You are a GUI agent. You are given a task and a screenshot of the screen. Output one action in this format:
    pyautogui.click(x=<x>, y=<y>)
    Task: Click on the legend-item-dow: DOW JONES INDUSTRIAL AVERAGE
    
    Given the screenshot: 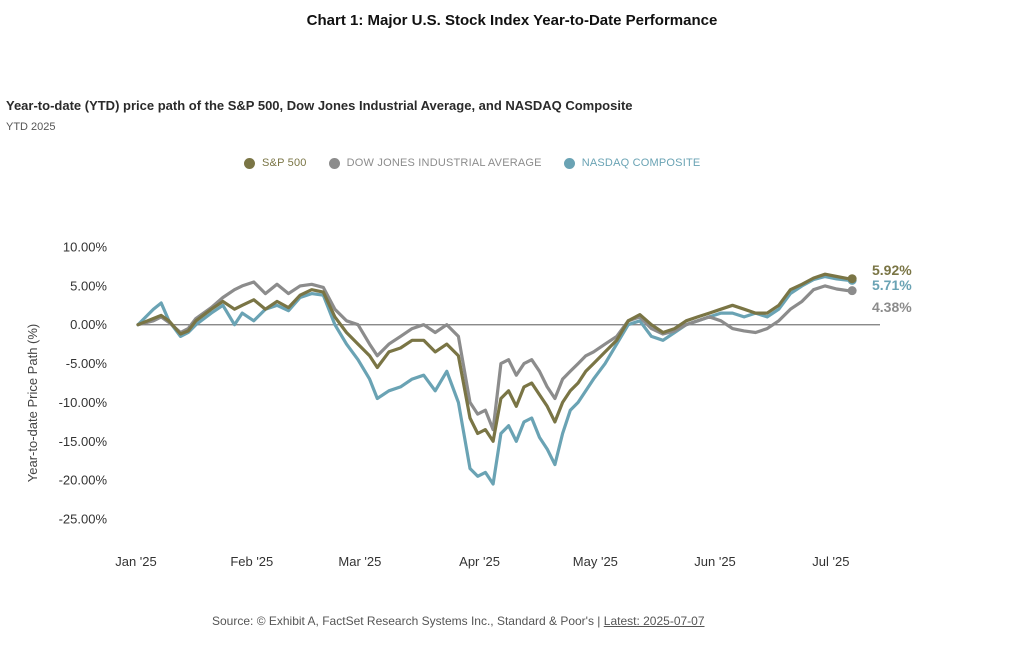 What is the action you would take?
    pyautogui.click(x=435, y=163)
    